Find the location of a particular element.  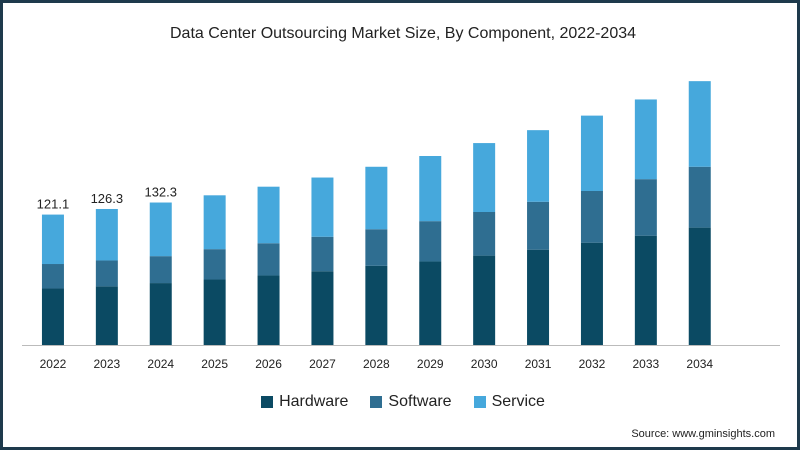

x-tick-label-2032: 2032 is located at coordinates (592, 364).